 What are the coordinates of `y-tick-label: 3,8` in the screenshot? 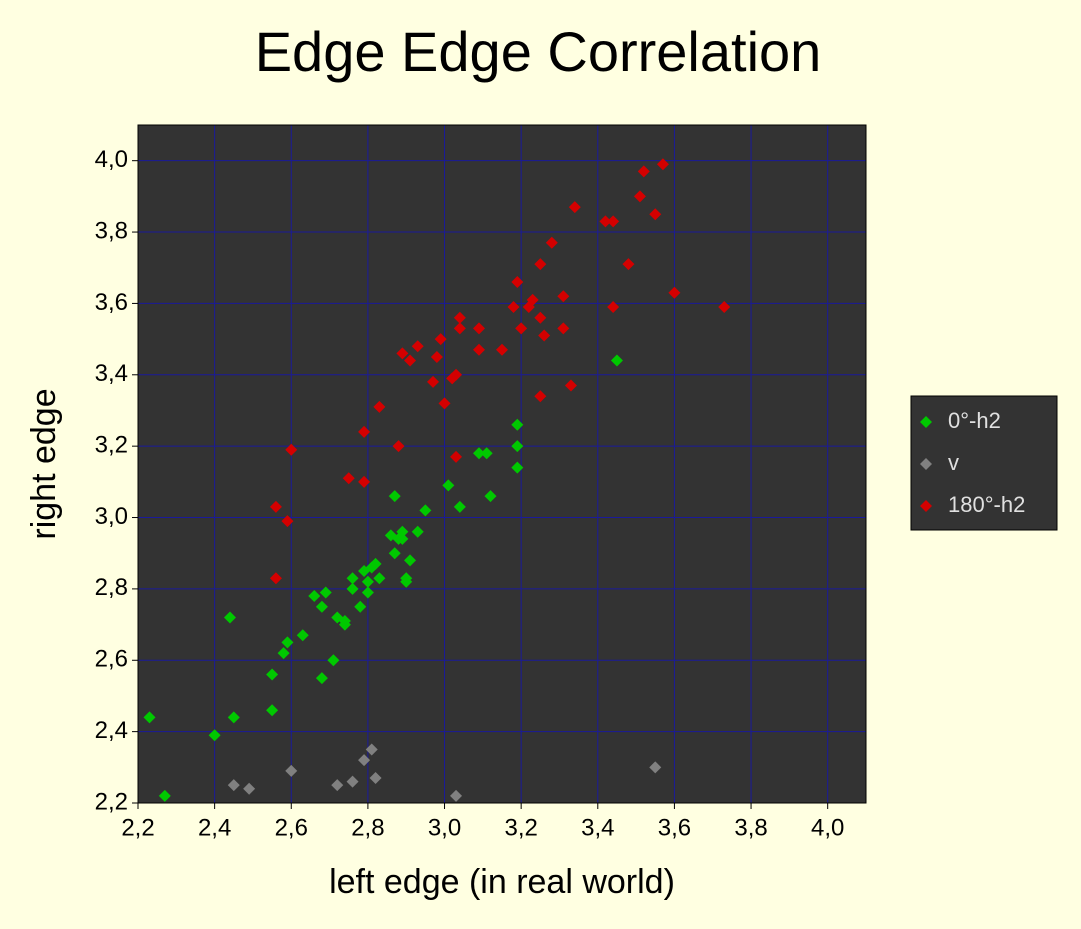 It's located at (111, 230).